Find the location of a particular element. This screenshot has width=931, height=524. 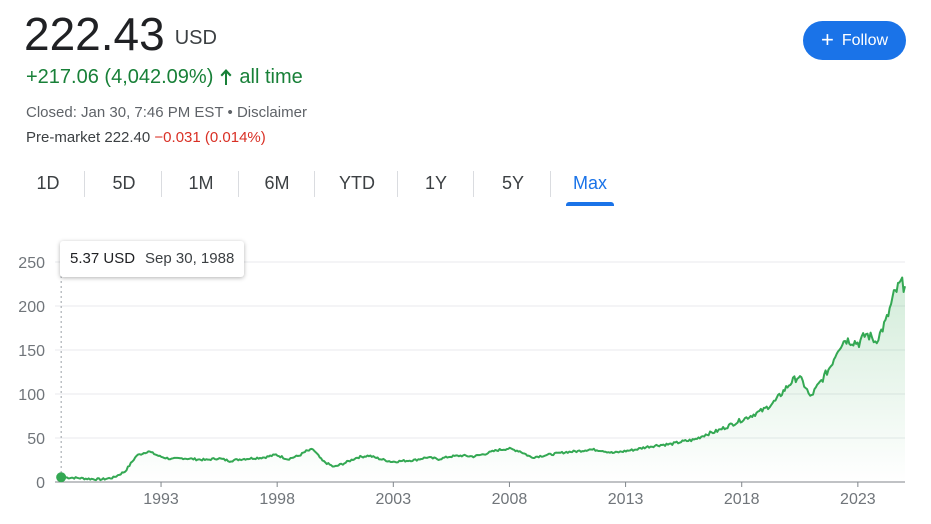

premarket-info: Pre-market 222.40 −0.031 (0.014%) is located at coordinates (146, 138).